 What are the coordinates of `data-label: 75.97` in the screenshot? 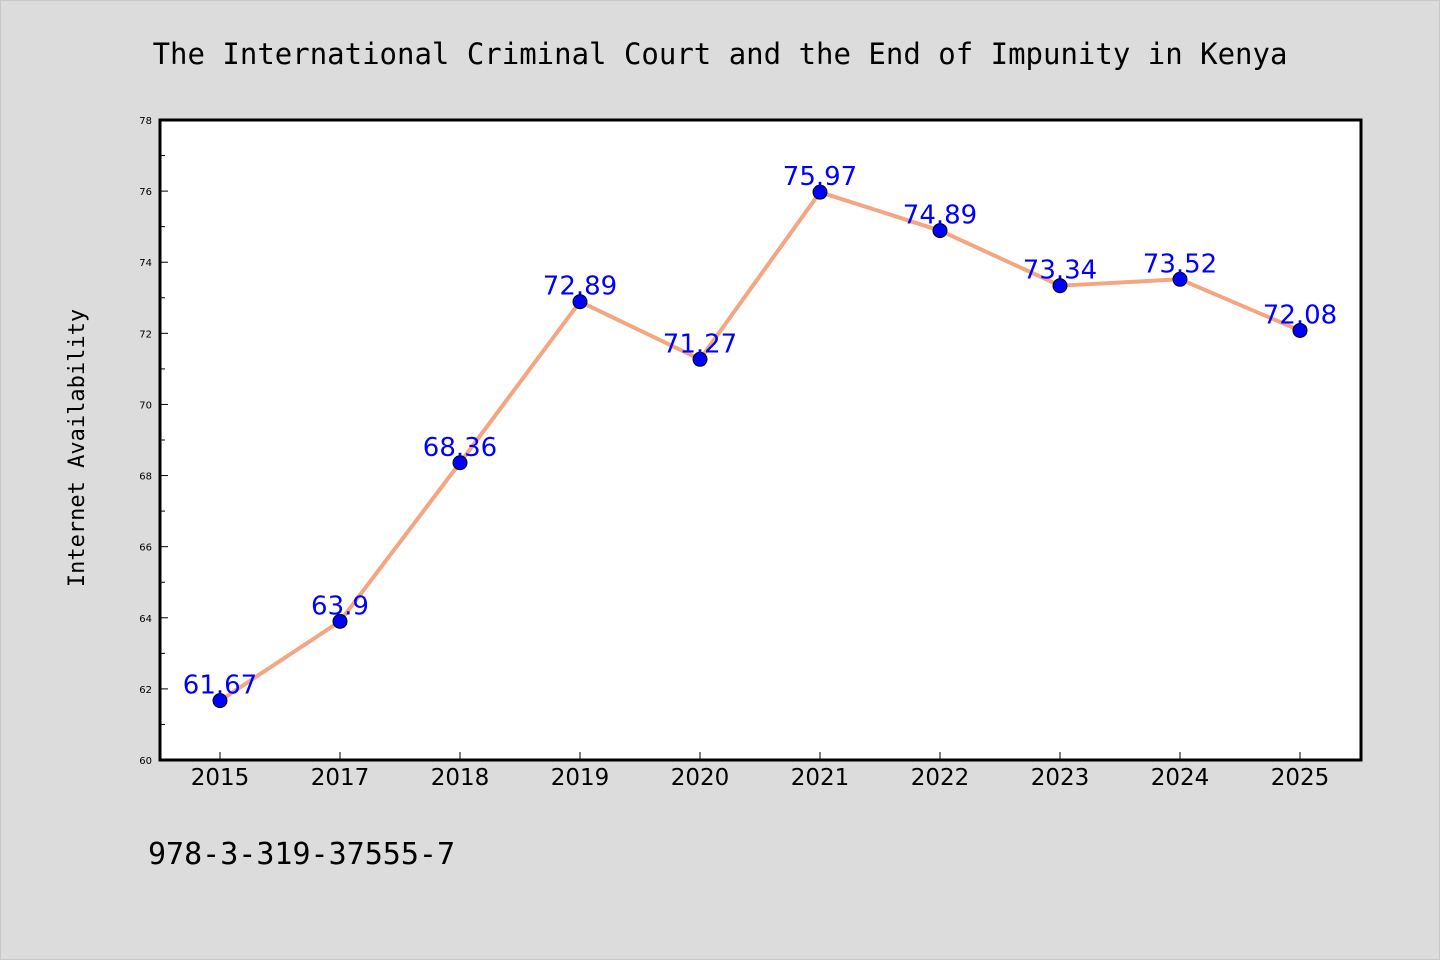 It's located at (820, 177).